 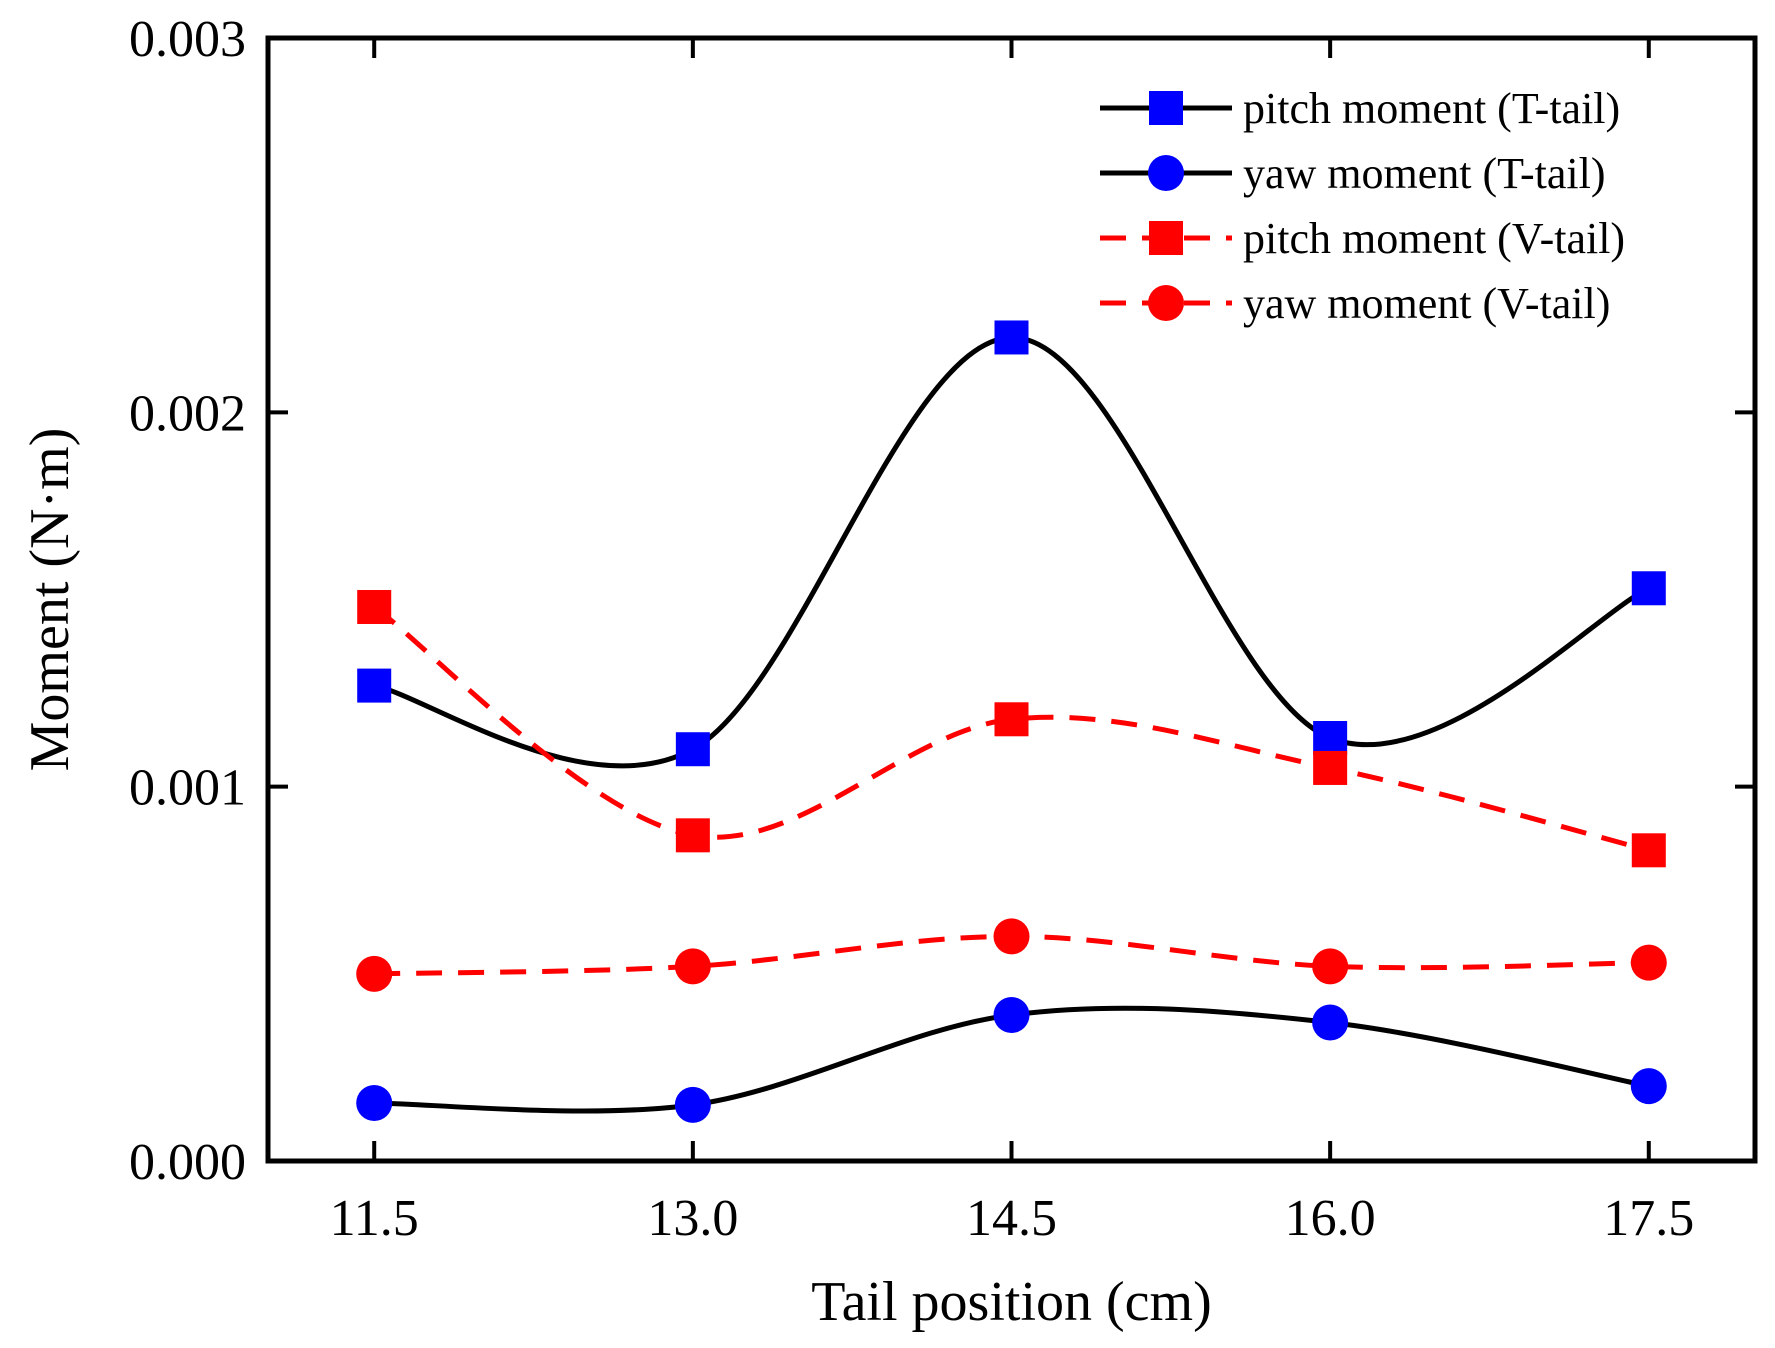 What do you see at coordinates (1011, 1302) in the screenshot?
I see `x-axis-title: Tail position (cm)` at bounding box center [1011, 1302].